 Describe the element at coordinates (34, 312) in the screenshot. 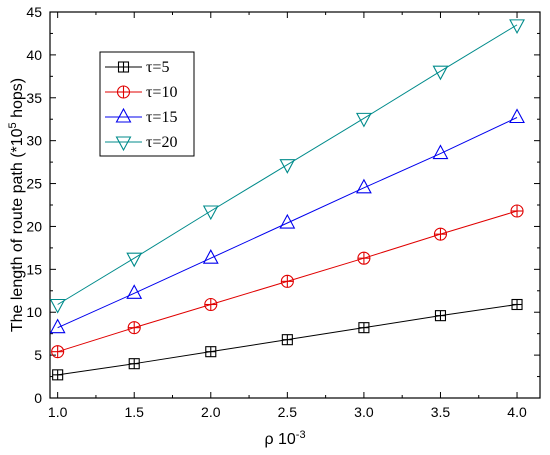

I see `y-tick-label: 10` at that location.